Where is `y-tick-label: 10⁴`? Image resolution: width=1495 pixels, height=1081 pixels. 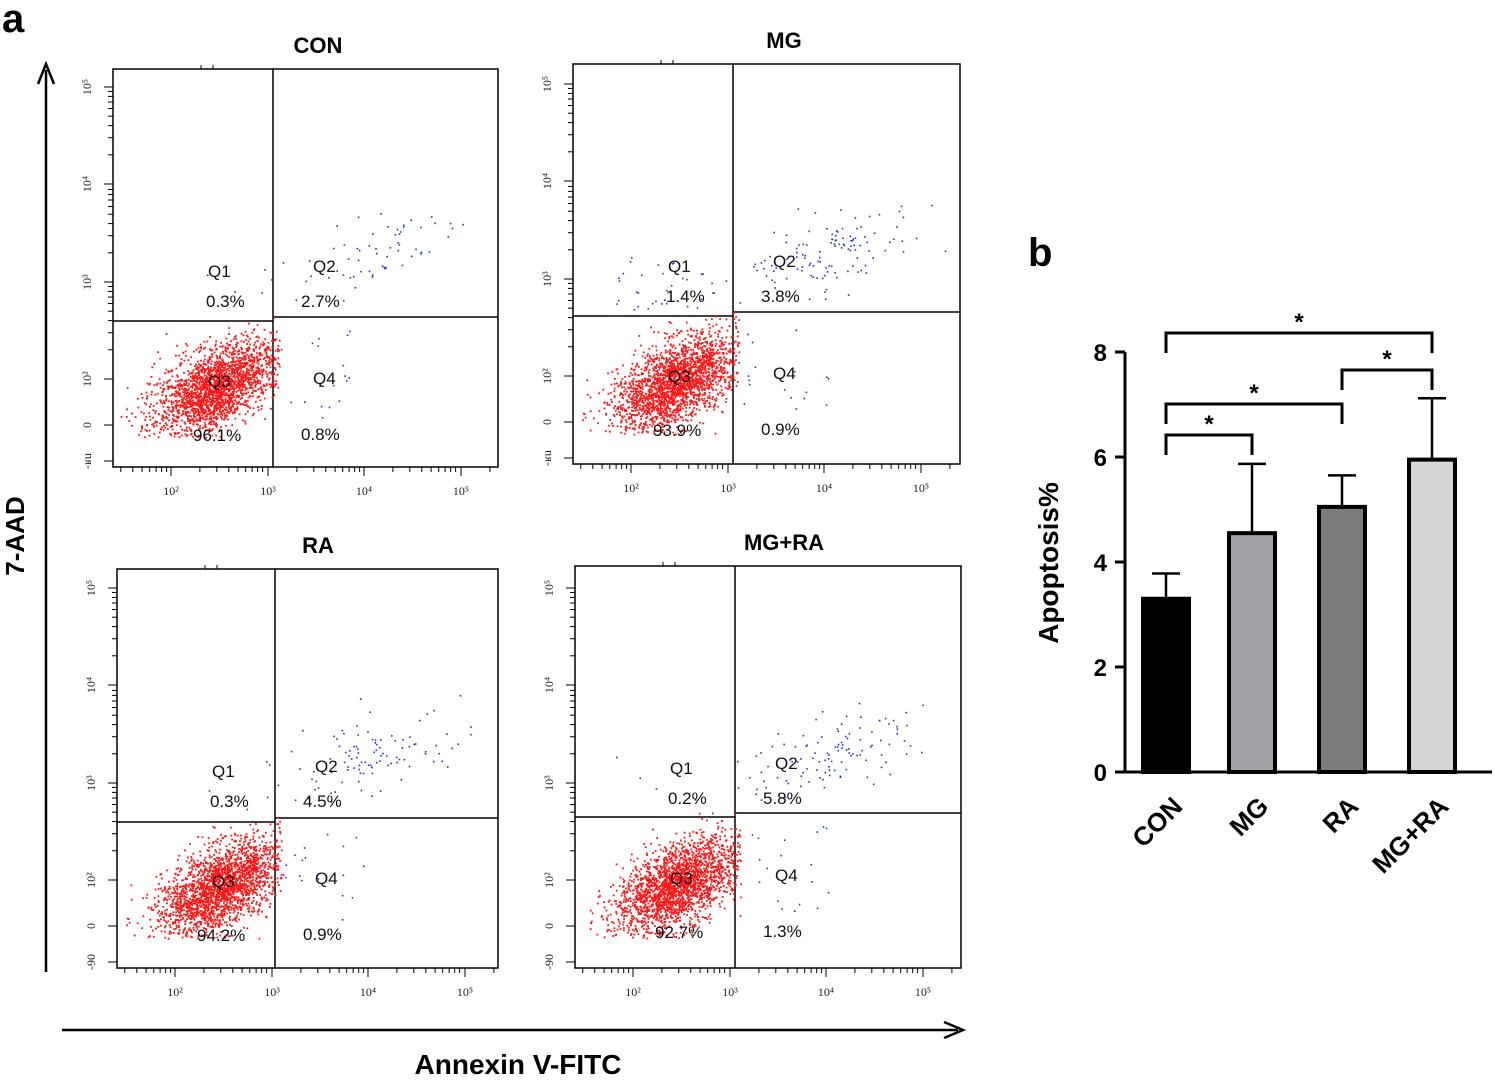
y-tick-label: 10⁴ is located at coordinates (87, 184).